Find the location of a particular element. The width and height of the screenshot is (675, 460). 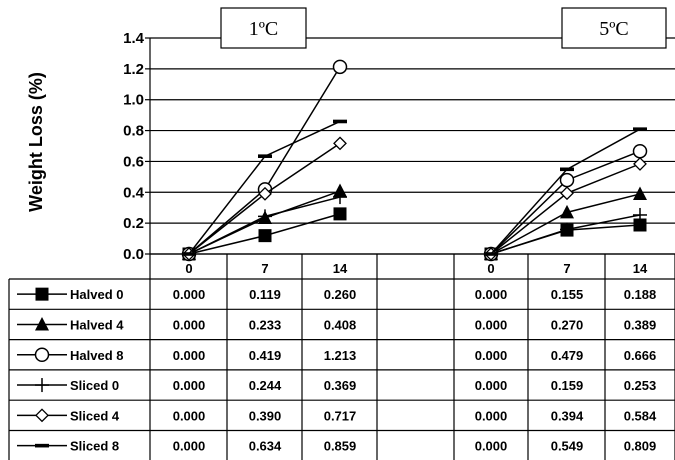

y-tick-label: 0.0 is located at coordinates (133, 254).